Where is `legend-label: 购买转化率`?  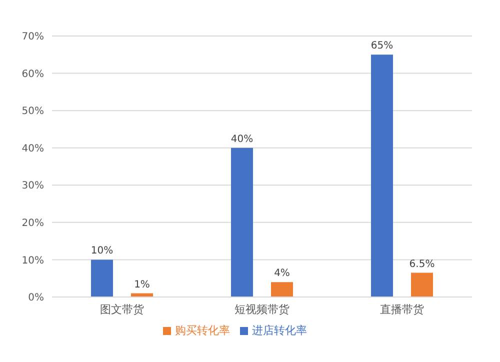 legend-label: 购买转化率 is located at coordinates (202, 330).